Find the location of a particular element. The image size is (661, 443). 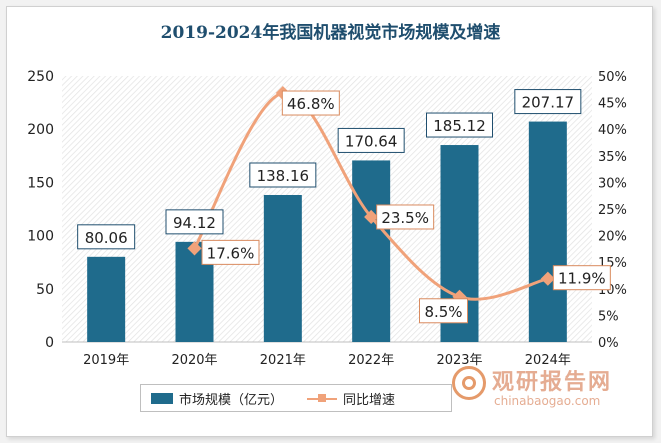

growth-value-label: 11.9% is located at coordinates (582, 279).